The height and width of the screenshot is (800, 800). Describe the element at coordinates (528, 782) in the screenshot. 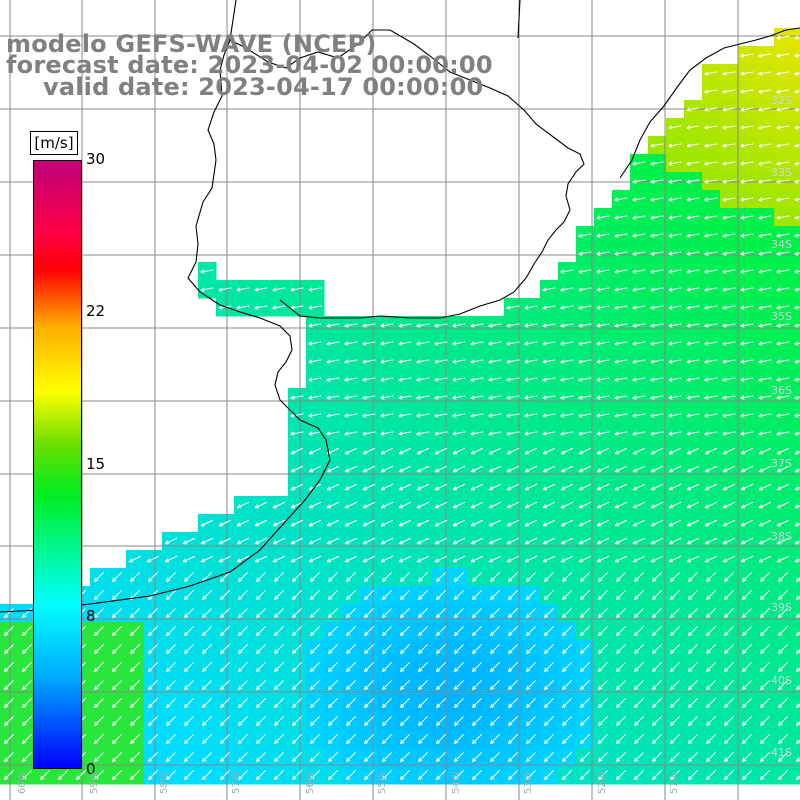

I see `lon-label: 53W` at that location.